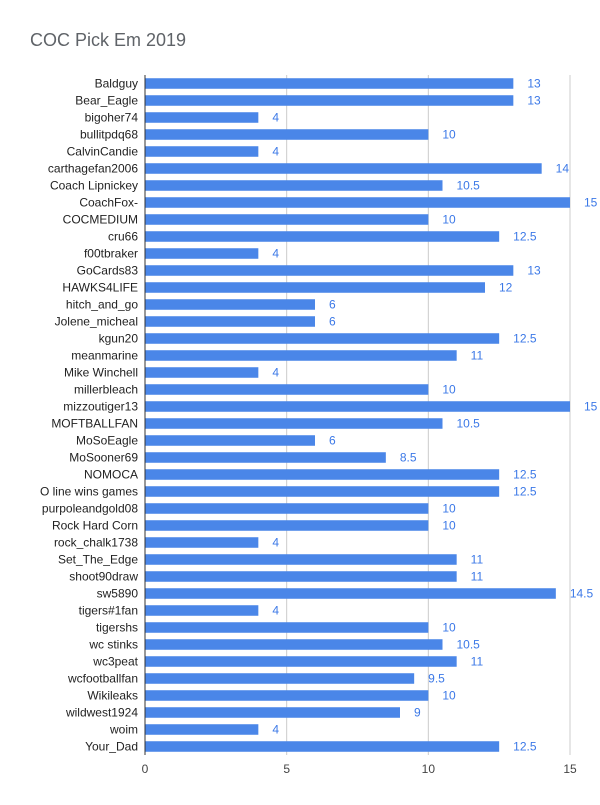 This screenshot has width=600, height=805. Describe the element at coordinates (103, 458) in the screenshot. I see `category-label: MoSooner69` at that location.